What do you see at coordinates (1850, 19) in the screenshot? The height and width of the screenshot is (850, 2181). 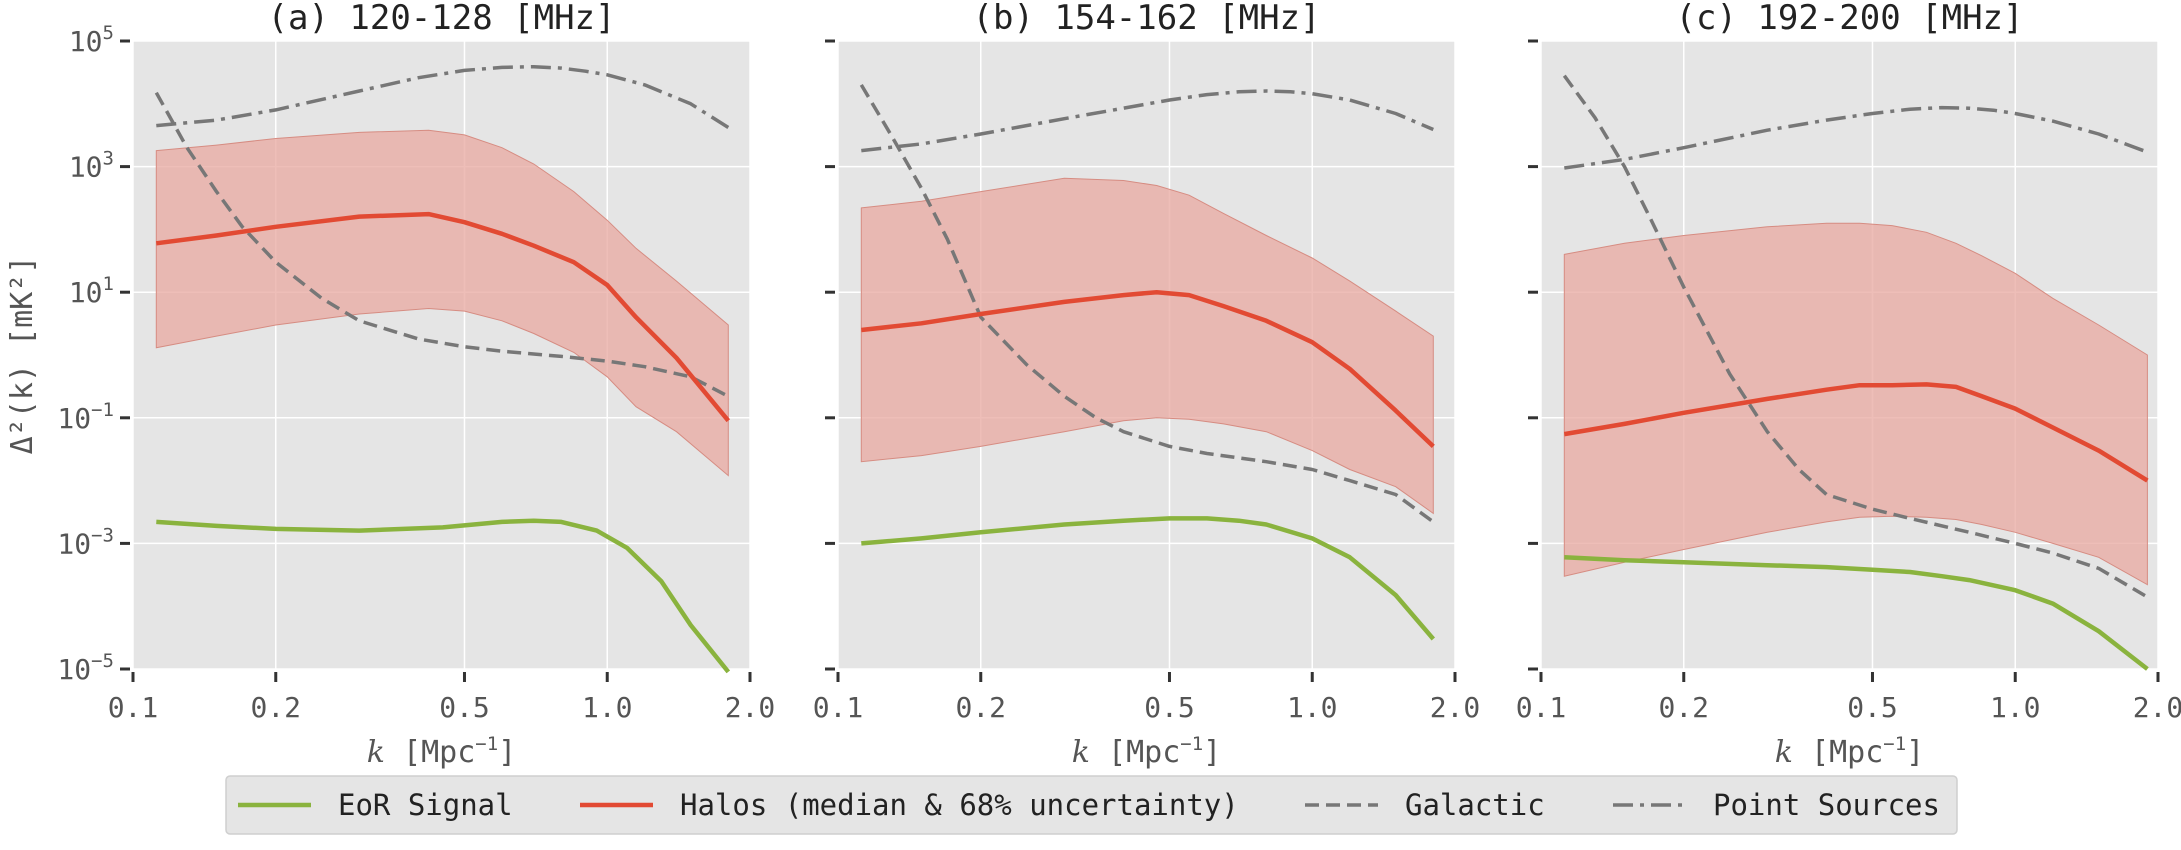 I see `panel-title: (c) 192-200 [MHz]` at bounding box center [1850, 19].